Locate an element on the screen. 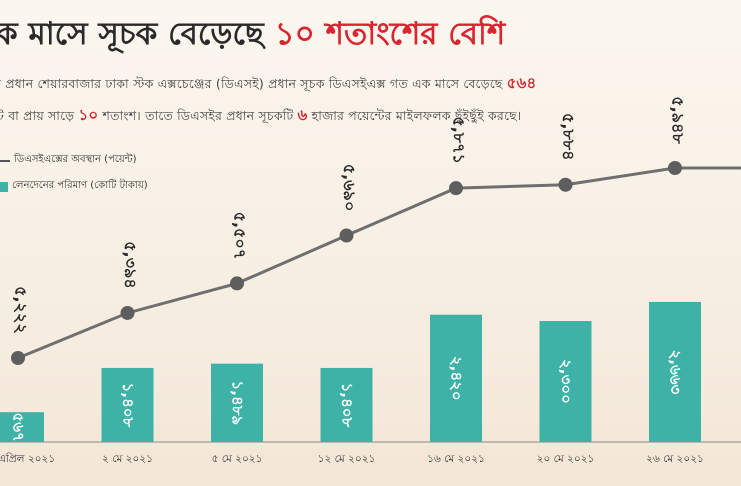  legend-line-swatch is located at coordinates (5, 160).